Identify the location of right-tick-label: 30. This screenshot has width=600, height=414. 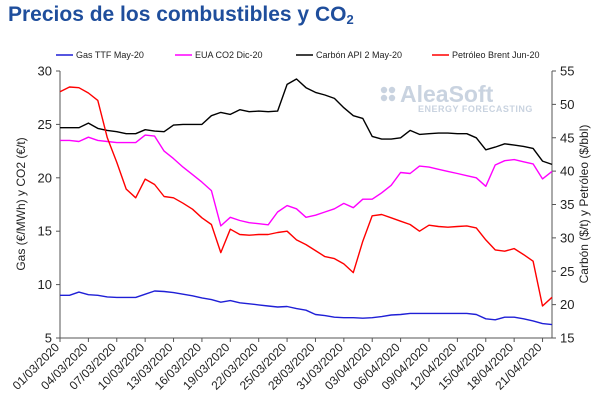
(567, 237).